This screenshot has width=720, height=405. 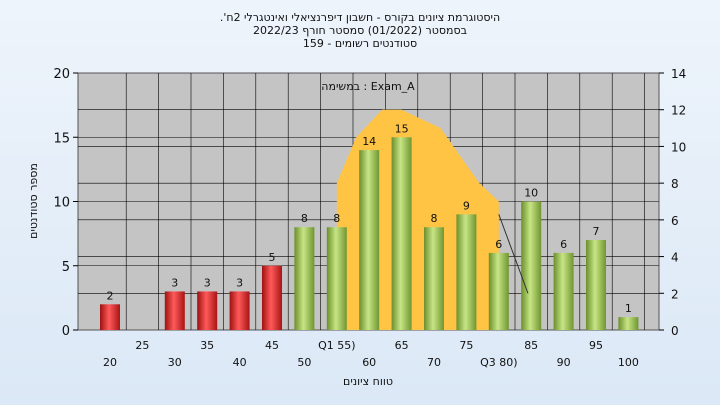 What do you see at coordinates (498, 244) in the screenshot?
I see `bar-label-80: 6` at bounding box center [498, 244].